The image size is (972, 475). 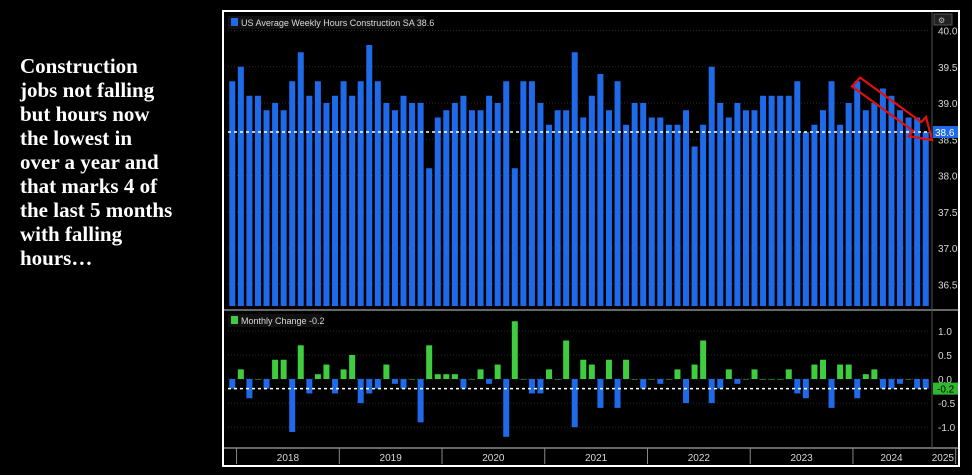 What do you see at coordinates (948, 32) in the screenshot?
I see `hours-tick-label: 40.0` at bounding box center [948, 32].